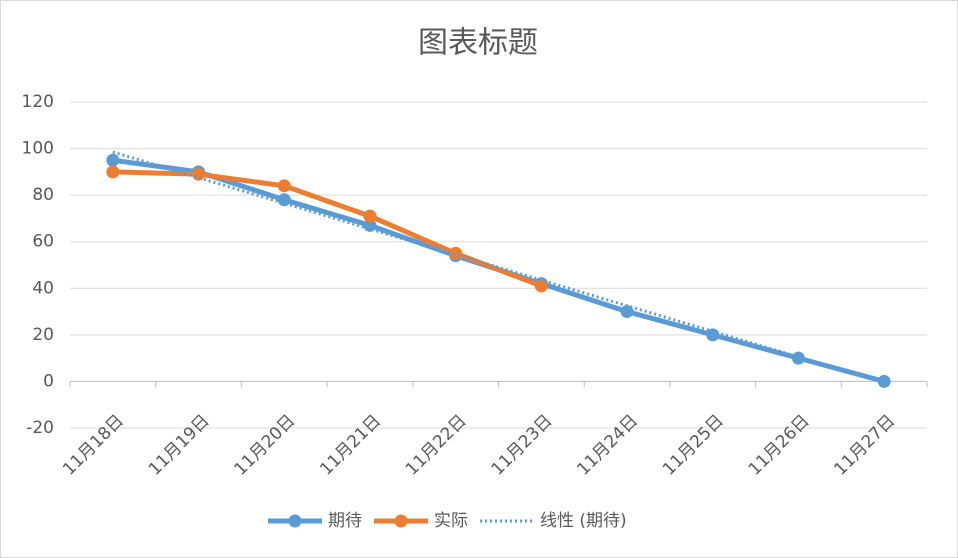 Image resolution: width=958 pixels, height=558 pixels. Describe the element at coordinates (421, 521) in the screenshot. I see `legend-item: 实际` at that location.